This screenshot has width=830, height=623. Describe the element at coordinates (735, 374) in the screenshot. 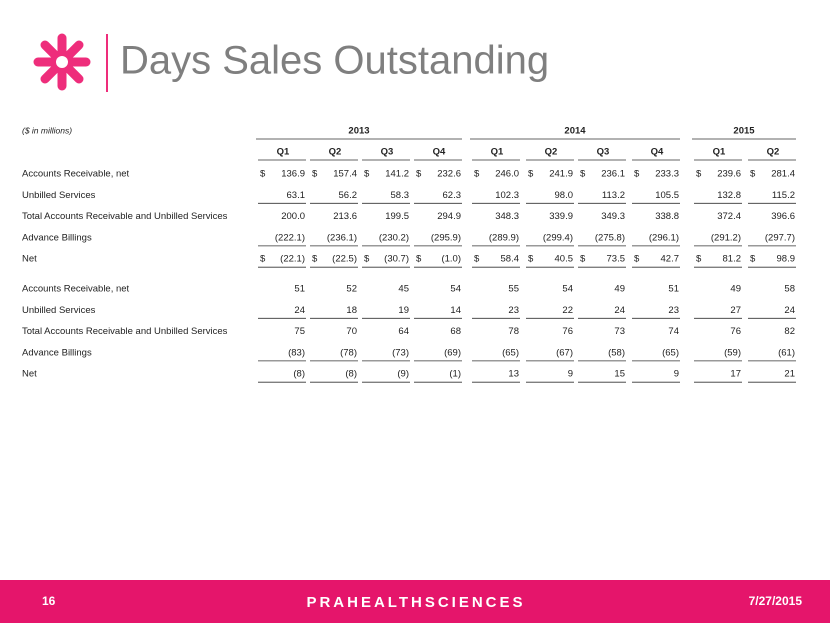

I see `cell: 17` at that location.